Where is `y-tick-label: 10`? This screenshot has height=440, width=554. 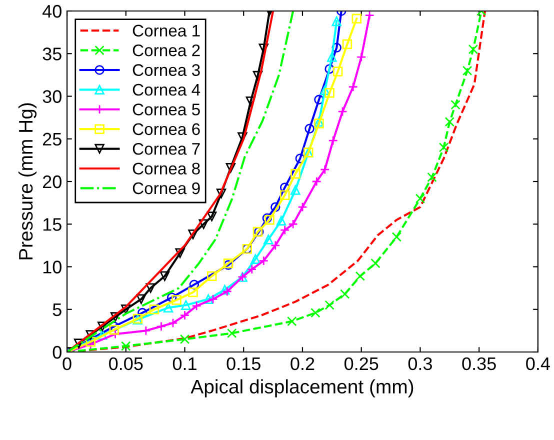 y-tick-label: 10 is located at coordinates (52, 267).